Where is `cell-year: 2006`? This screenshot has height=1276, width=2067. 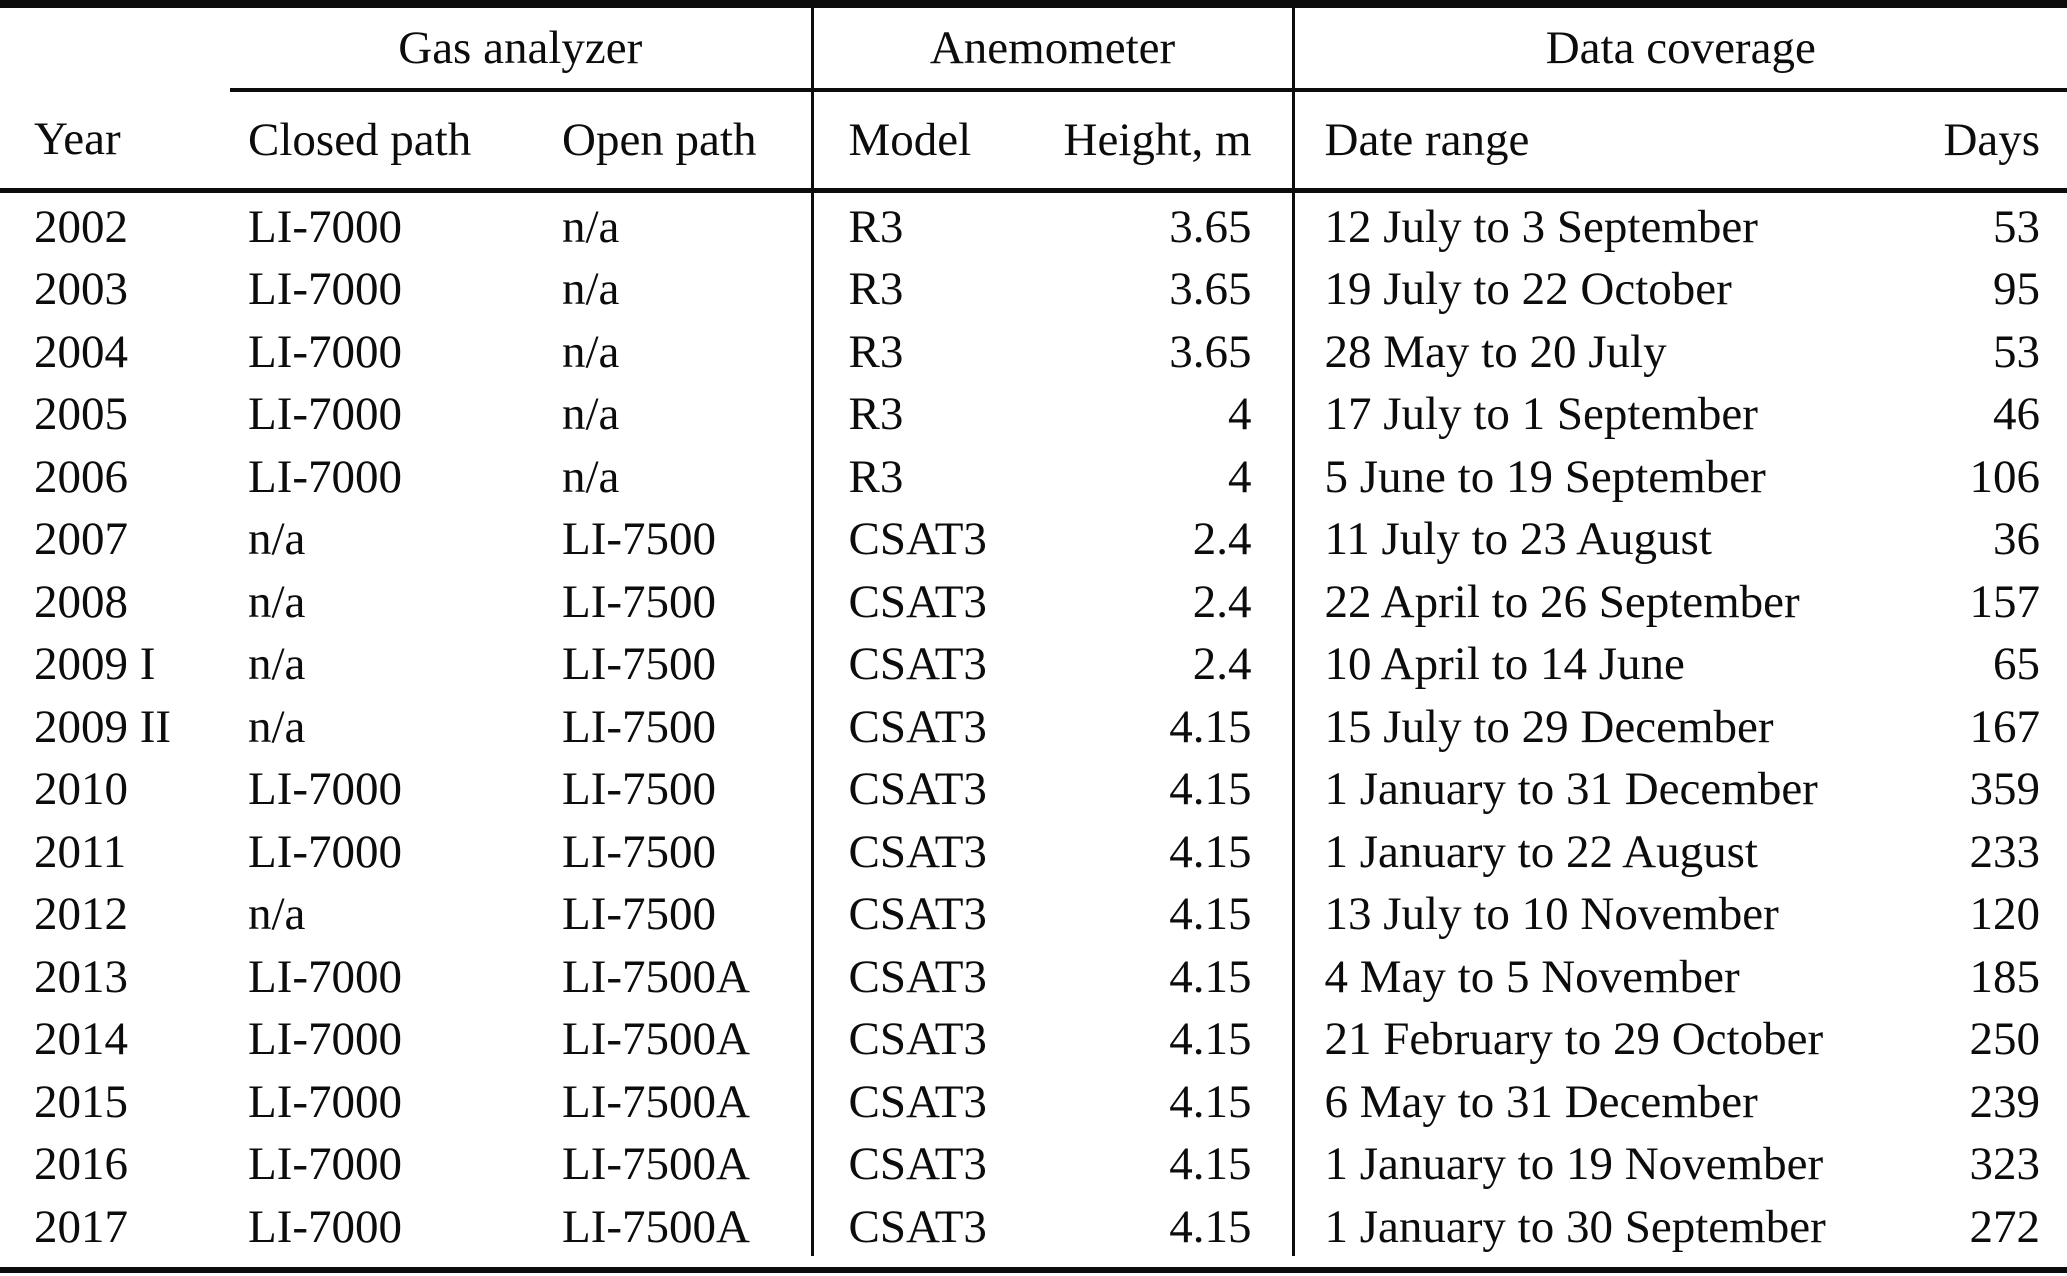 cell-year: 2006 is located at coordinates (81, 476).